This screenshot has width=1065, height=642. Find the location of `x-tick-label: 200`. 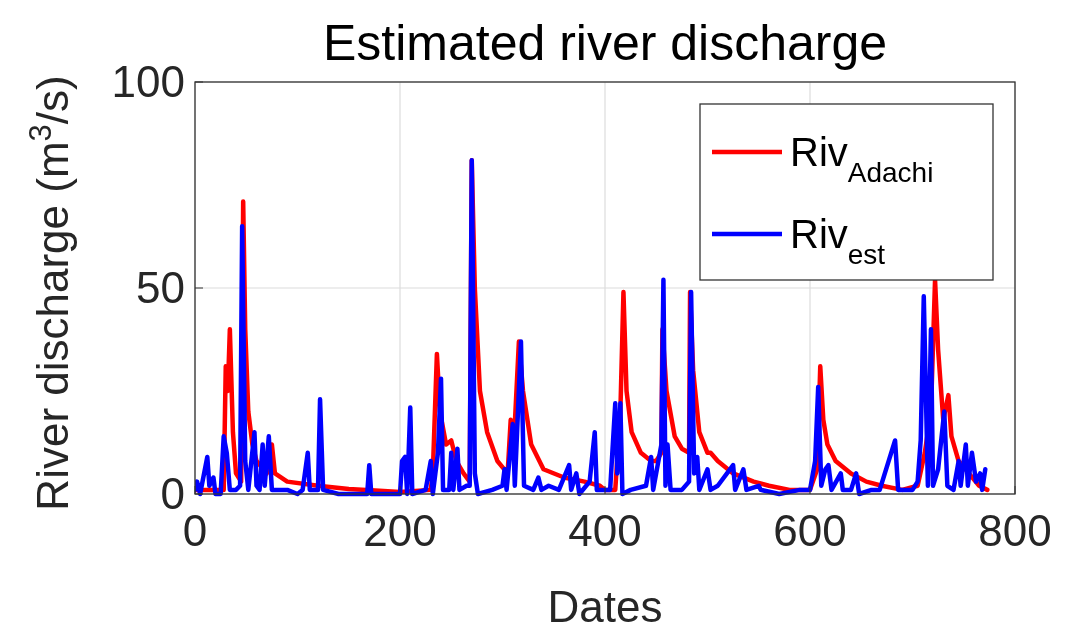

x-tick-label: 200 is located at coordinates (400, 530).